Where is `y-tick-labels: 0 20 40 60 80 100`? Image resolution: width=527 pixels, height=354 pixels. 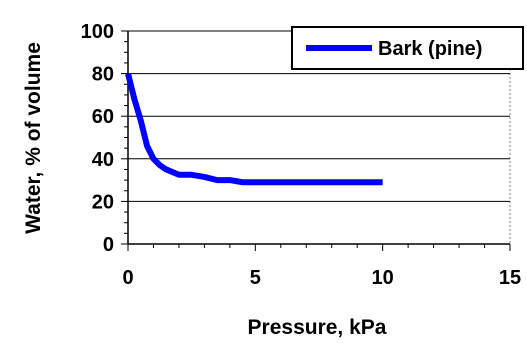 y-tick-labels: 0 20 40 60 80 100 is located at coordinates (97, 138).